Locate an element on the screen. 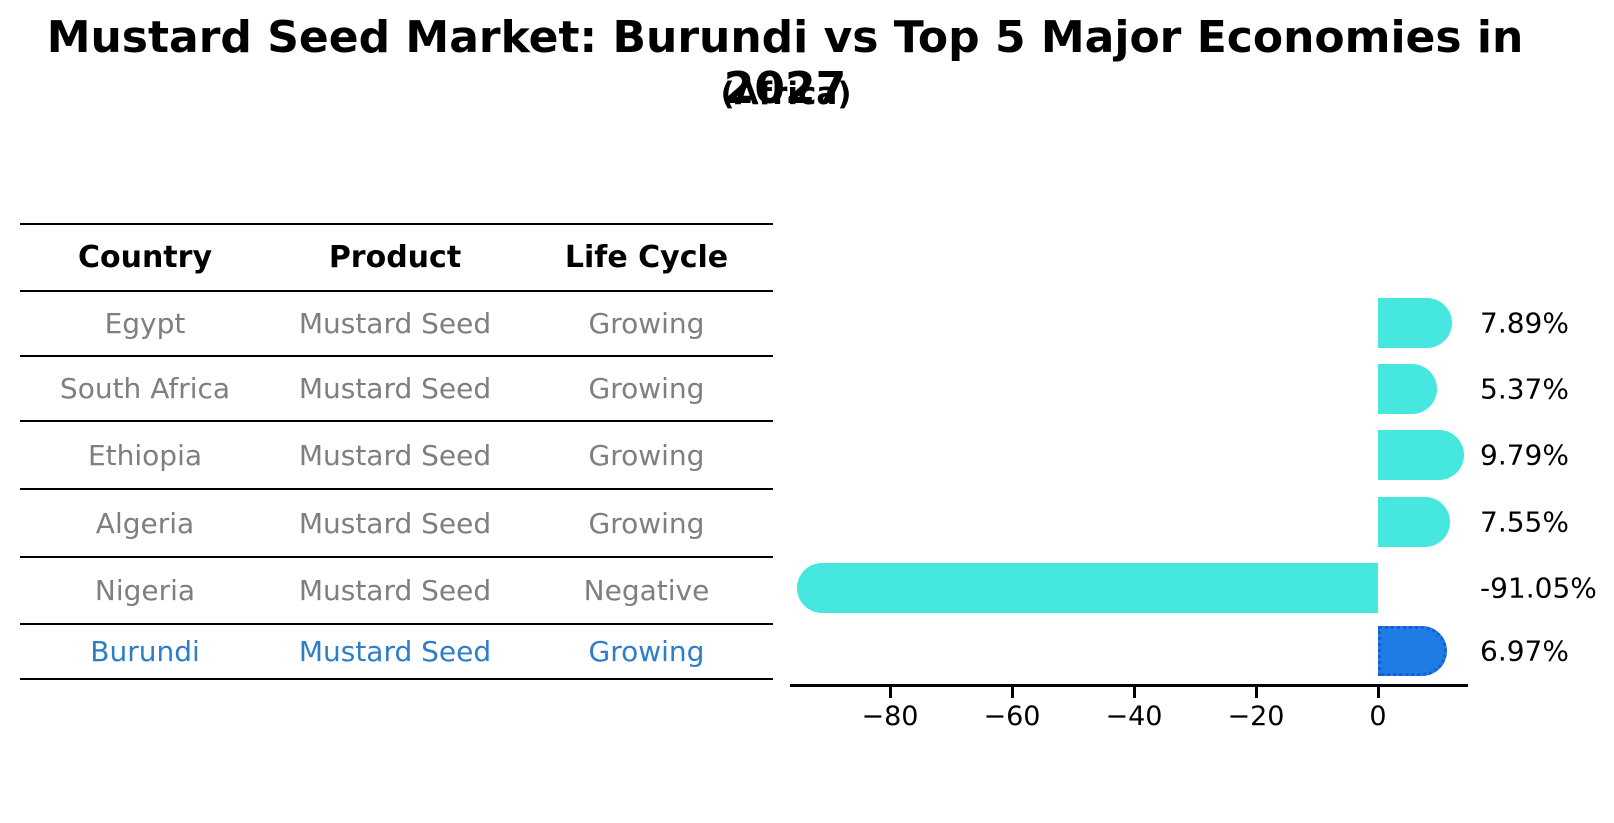 The image size is (1614, 823). table-row-egypt: Egypt Mustard Seed Growing is located at coordinates (396, 324).